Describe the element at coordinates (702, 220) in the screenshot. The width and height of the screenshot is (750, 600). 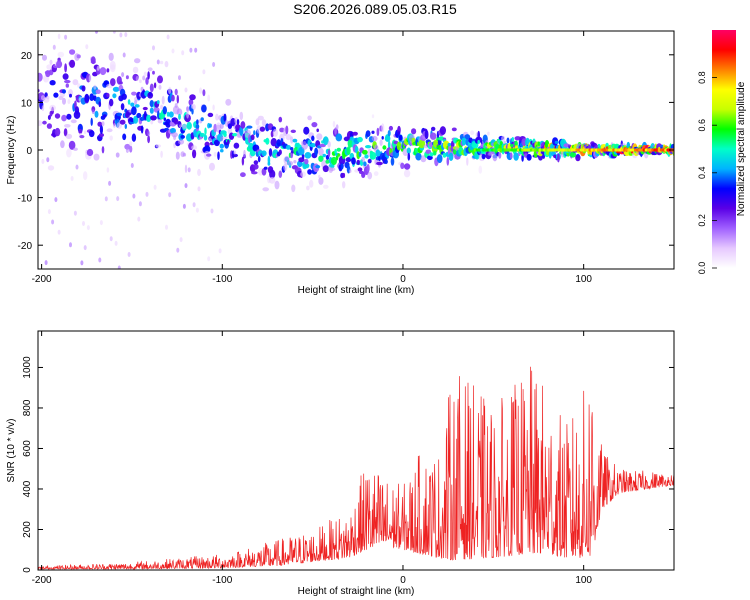
I see `colorbar-tick-label: 0.2` at that location.